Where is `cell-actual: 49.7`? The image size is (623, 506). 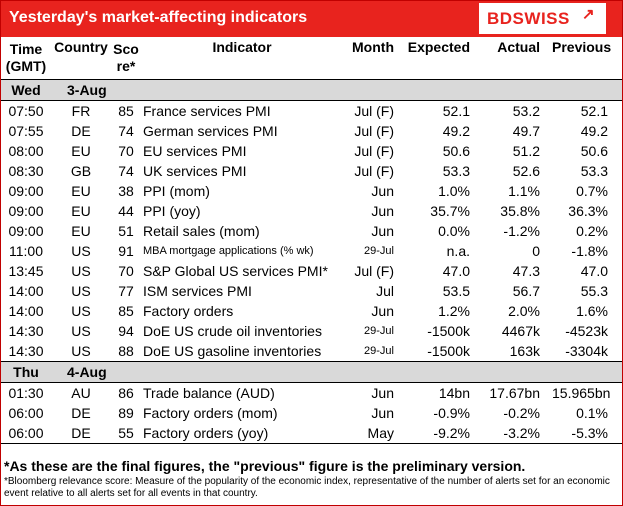 cell-actual: 49.7 is located at coordinates (526, 131).